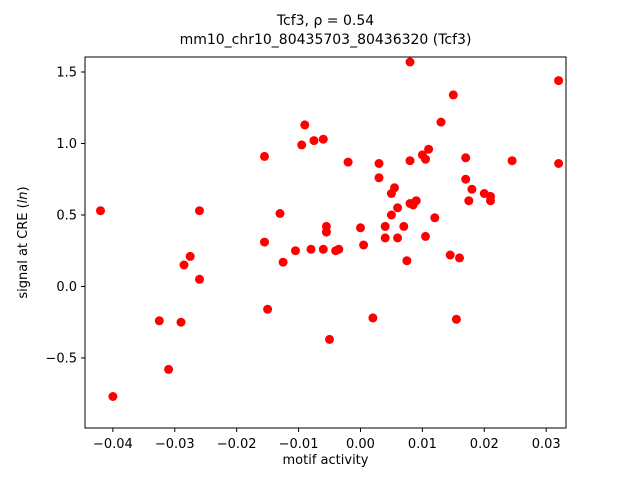  I want to click on y-axis-label: signal at CRE (ln), so click(23, 242).